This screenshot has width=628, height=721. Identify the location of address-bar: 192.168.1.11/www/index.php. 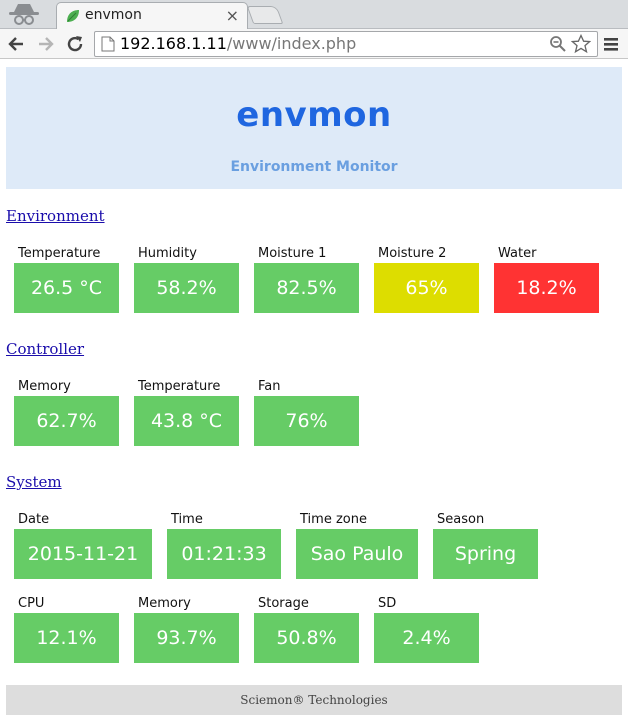
(346, 44).